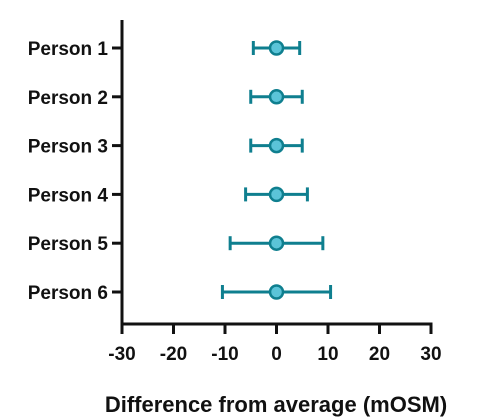 Image resolution: width=478 pixels, height=418 pixels. Describe the element at coordinates (68, 98) in the screenshot. I see `category-label: Person 2` at that location.